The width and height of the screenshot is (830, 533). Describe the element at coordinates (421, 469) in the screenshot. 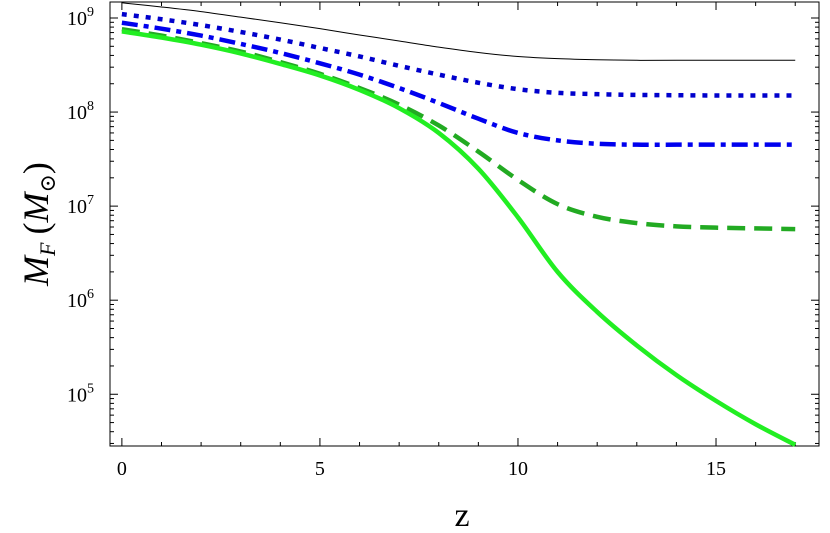

I see `x-tick-labels: 0 5 10 15` at that location.